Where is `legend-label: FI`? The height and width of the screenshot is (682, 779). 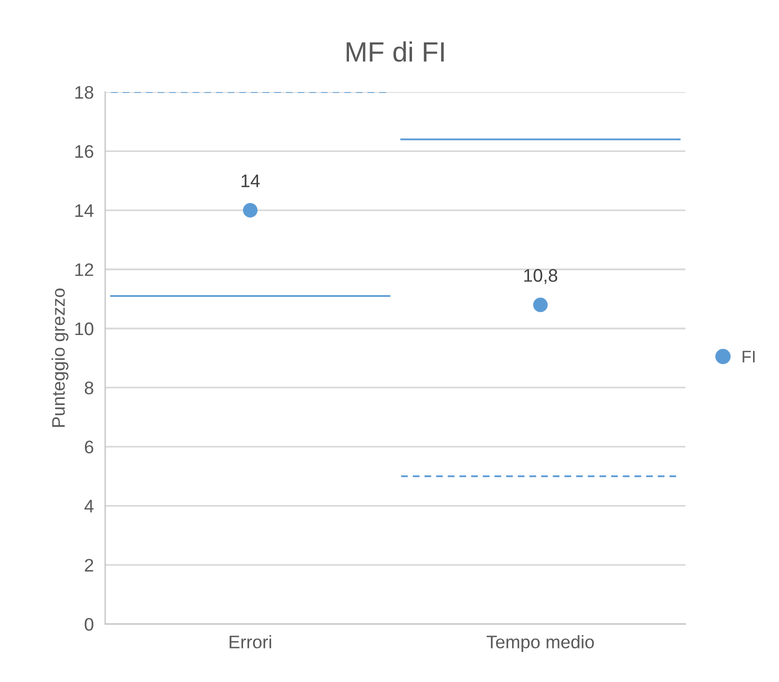
legend-label: FI is located at coordinates (748, 356).